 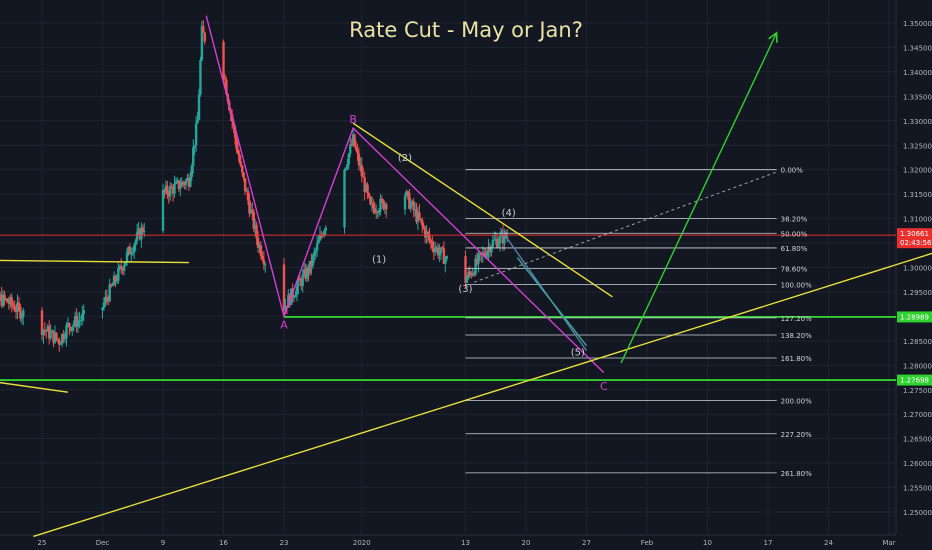 I want to click on fib-level-label: 50.00%, so click(x=794, y=234).